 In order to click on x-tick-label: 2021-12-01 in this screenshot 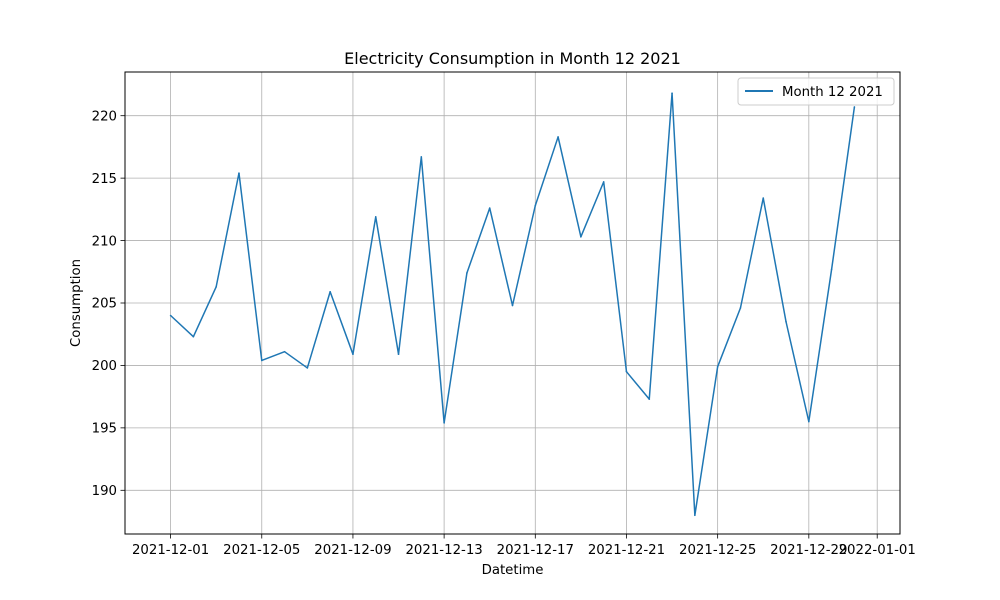, I will do `click(170, 550)`.